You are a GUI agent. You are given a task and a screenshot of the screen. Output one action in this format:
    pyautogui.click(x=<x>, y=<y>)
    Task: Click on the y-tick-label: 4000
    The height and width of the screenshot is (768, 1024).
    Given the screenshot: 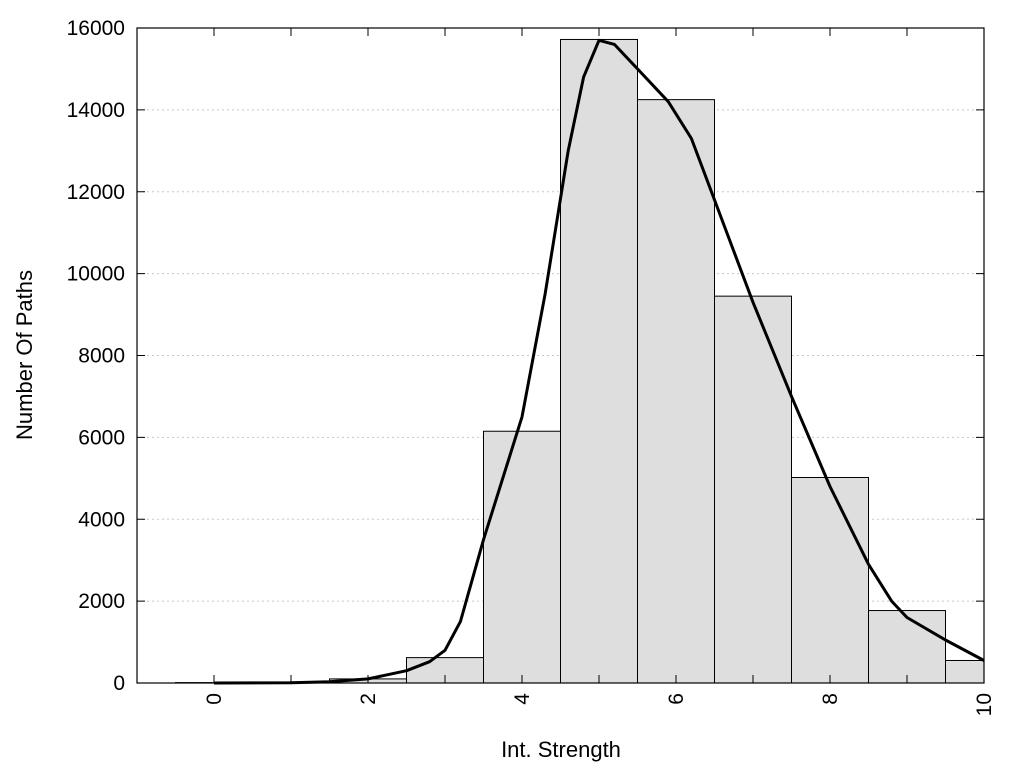 What is the action you would take?
    pyautogui.click(x=101, y=519)
    